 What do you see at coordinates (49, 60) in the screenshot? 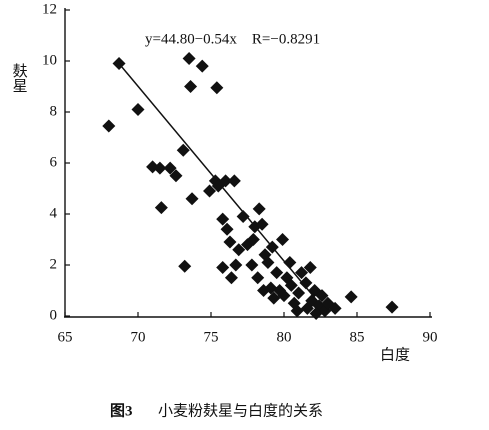
I see `y-tick-label: 10` at bounding box center [49, 60].